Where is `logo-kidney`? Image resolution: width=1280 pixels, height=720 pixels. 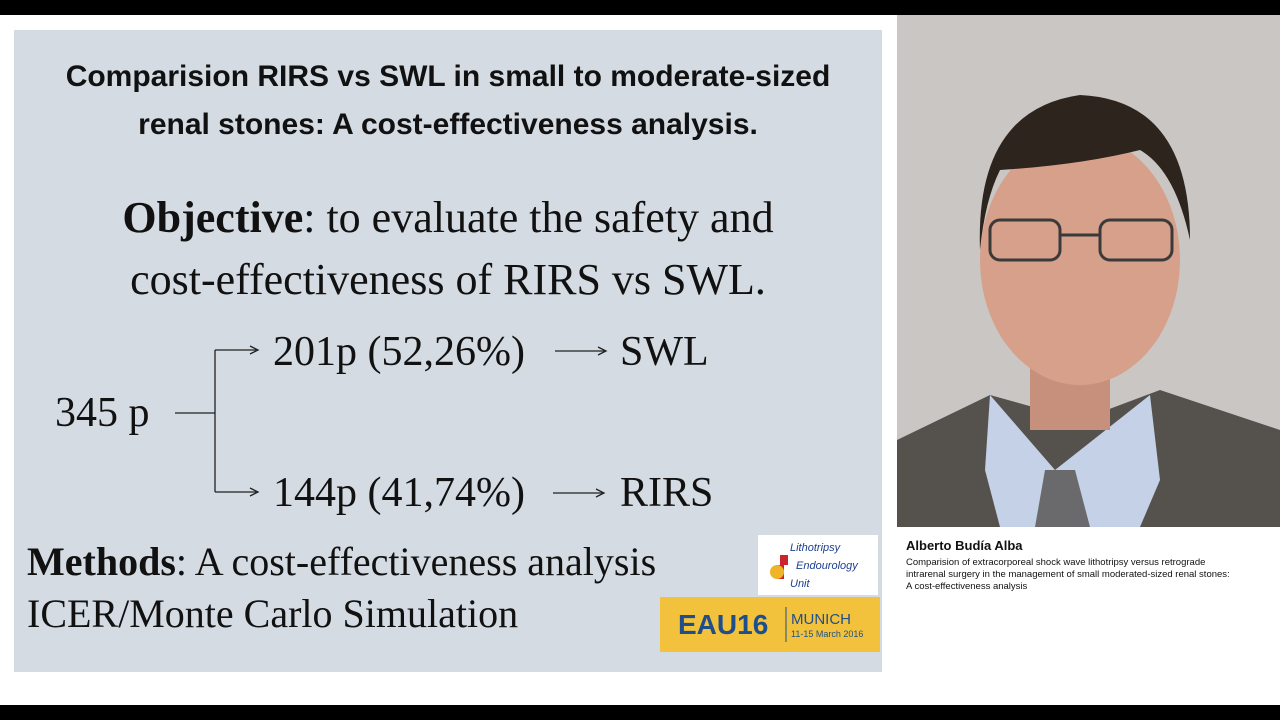 logo-kidney is located at coordinates (777, 572).